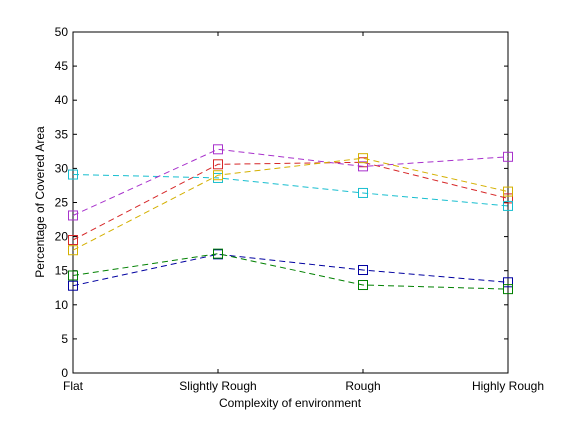 This screenshot has width=561, height=425. I want to click on y-tick-label: 50, so click(62, 32).